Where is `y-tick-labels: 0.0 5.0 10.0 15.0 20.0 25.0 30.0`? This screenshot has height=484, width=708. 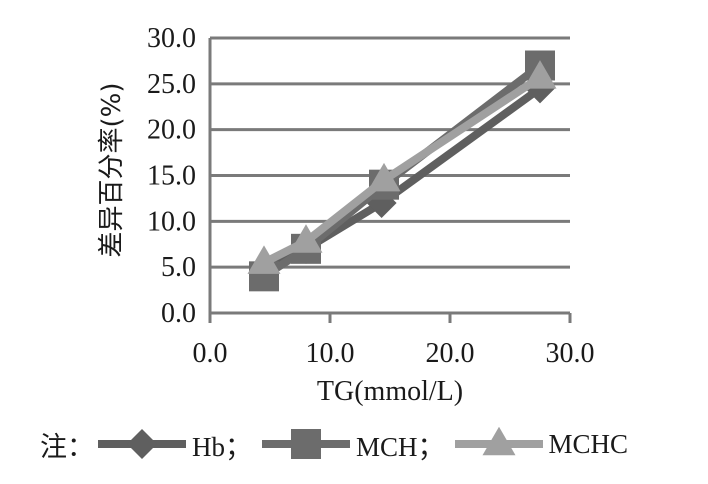
y-tick-labels: 0.0 5.0 10.0 15.0 20.0 25.0 30.0 is located at coordinates (171, 176).